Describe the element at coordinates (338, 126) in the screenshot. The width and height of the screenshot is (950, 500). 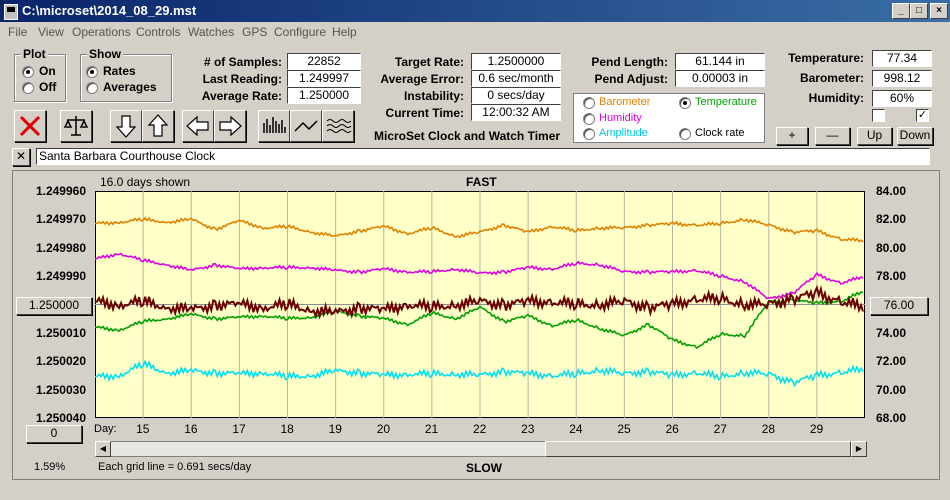
I see `wave-view-button` at that location.